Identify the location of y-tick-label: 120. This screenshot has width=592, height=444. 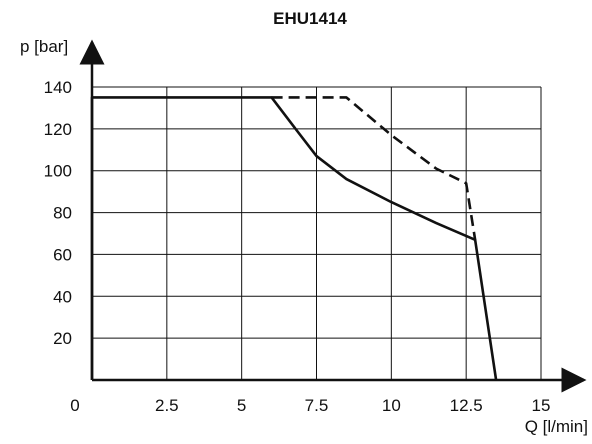
(58, 129).